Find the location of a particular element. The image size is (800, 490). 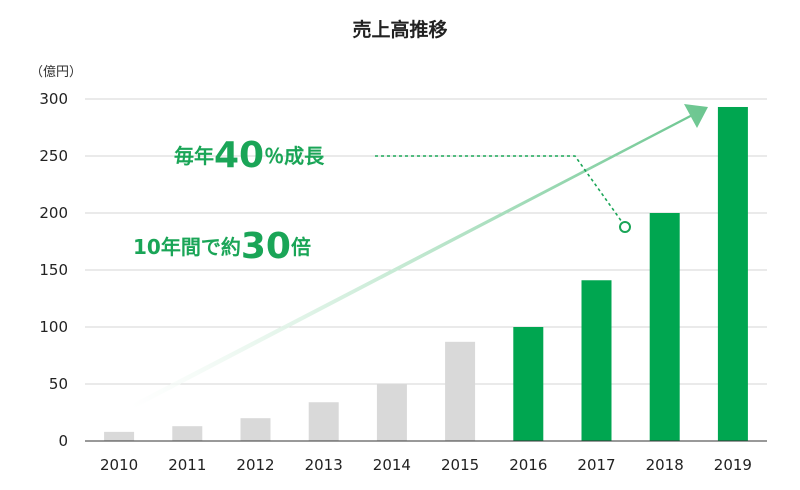

x-axis-ticks: 2010 2011 2012 2013 2014 2015 2016 2017 2018 2019 is located at coordinates (426, 465).